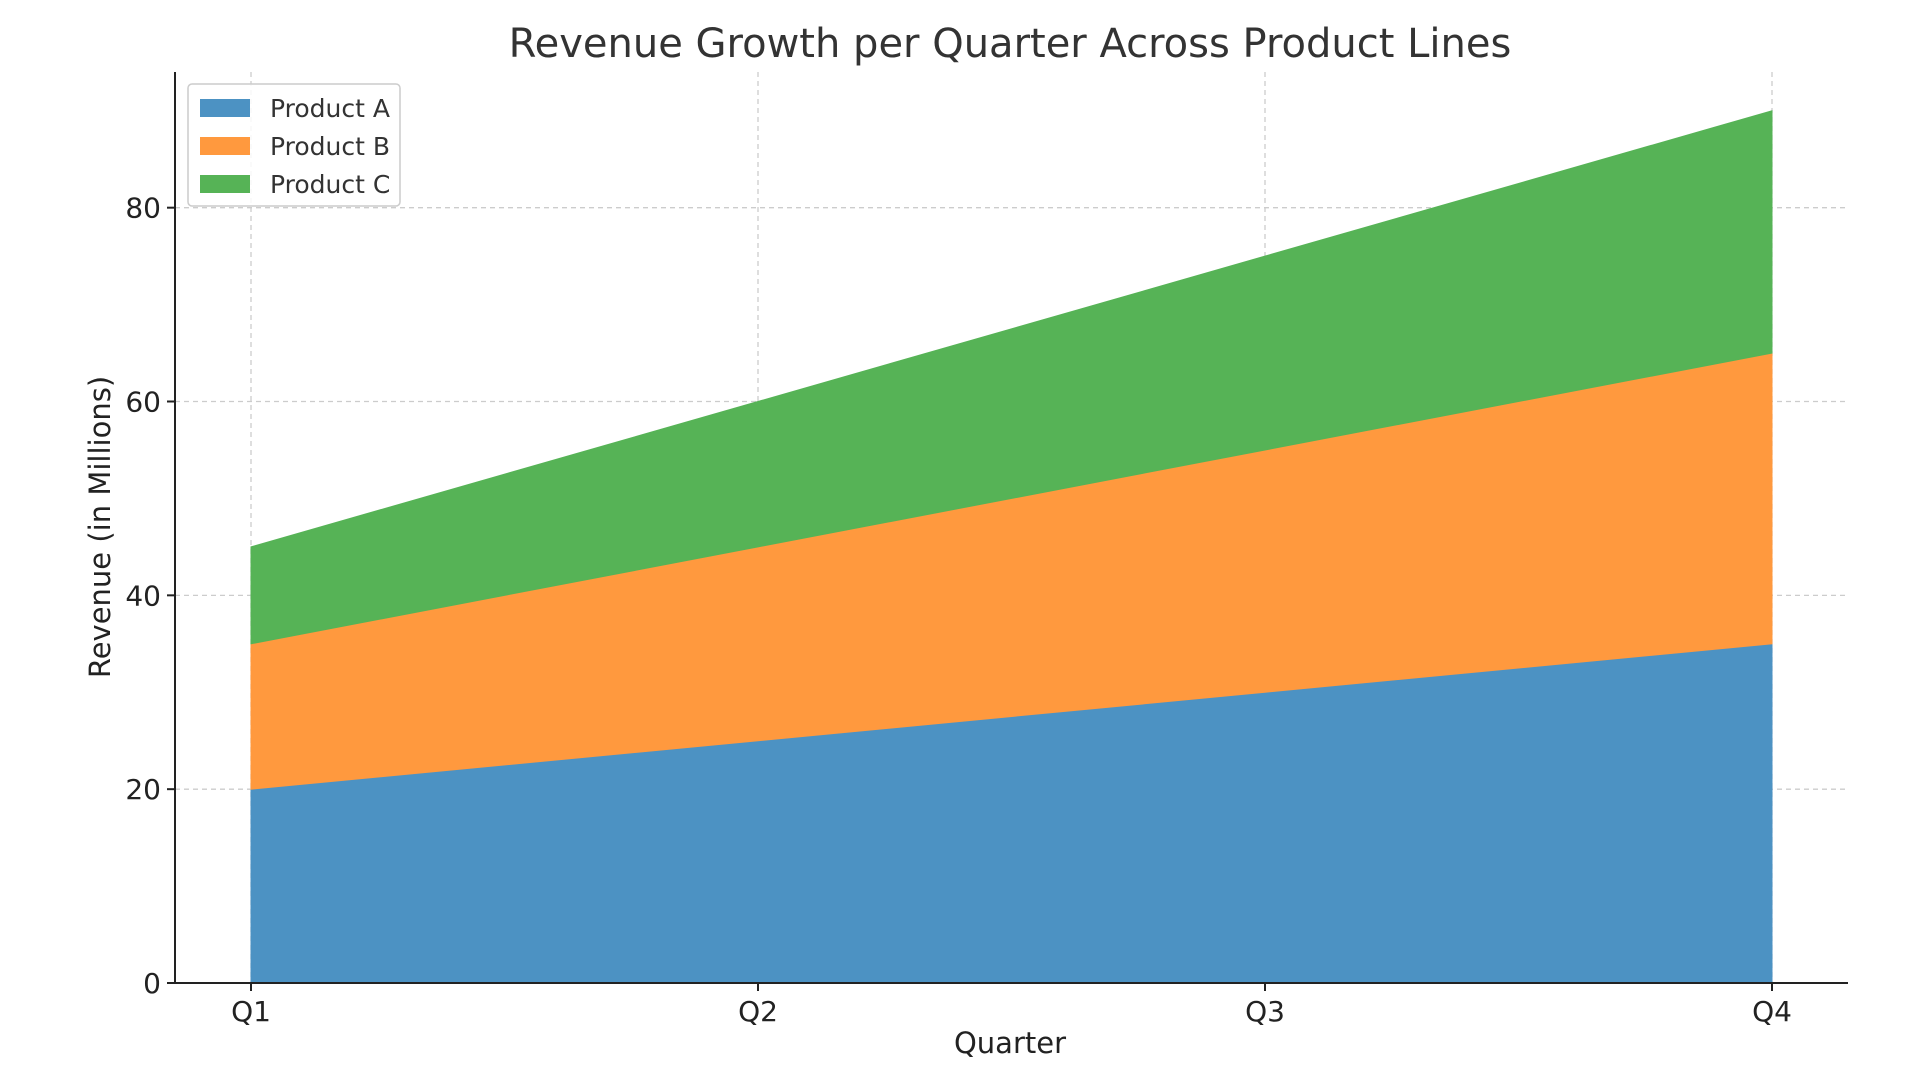 The width and height of the screenshot is (1920, 1080). What do you see at coordinates (251, 1011) in the screenshot?
I see `x-tick-label: Q1` at bounding box center [251, 1011].